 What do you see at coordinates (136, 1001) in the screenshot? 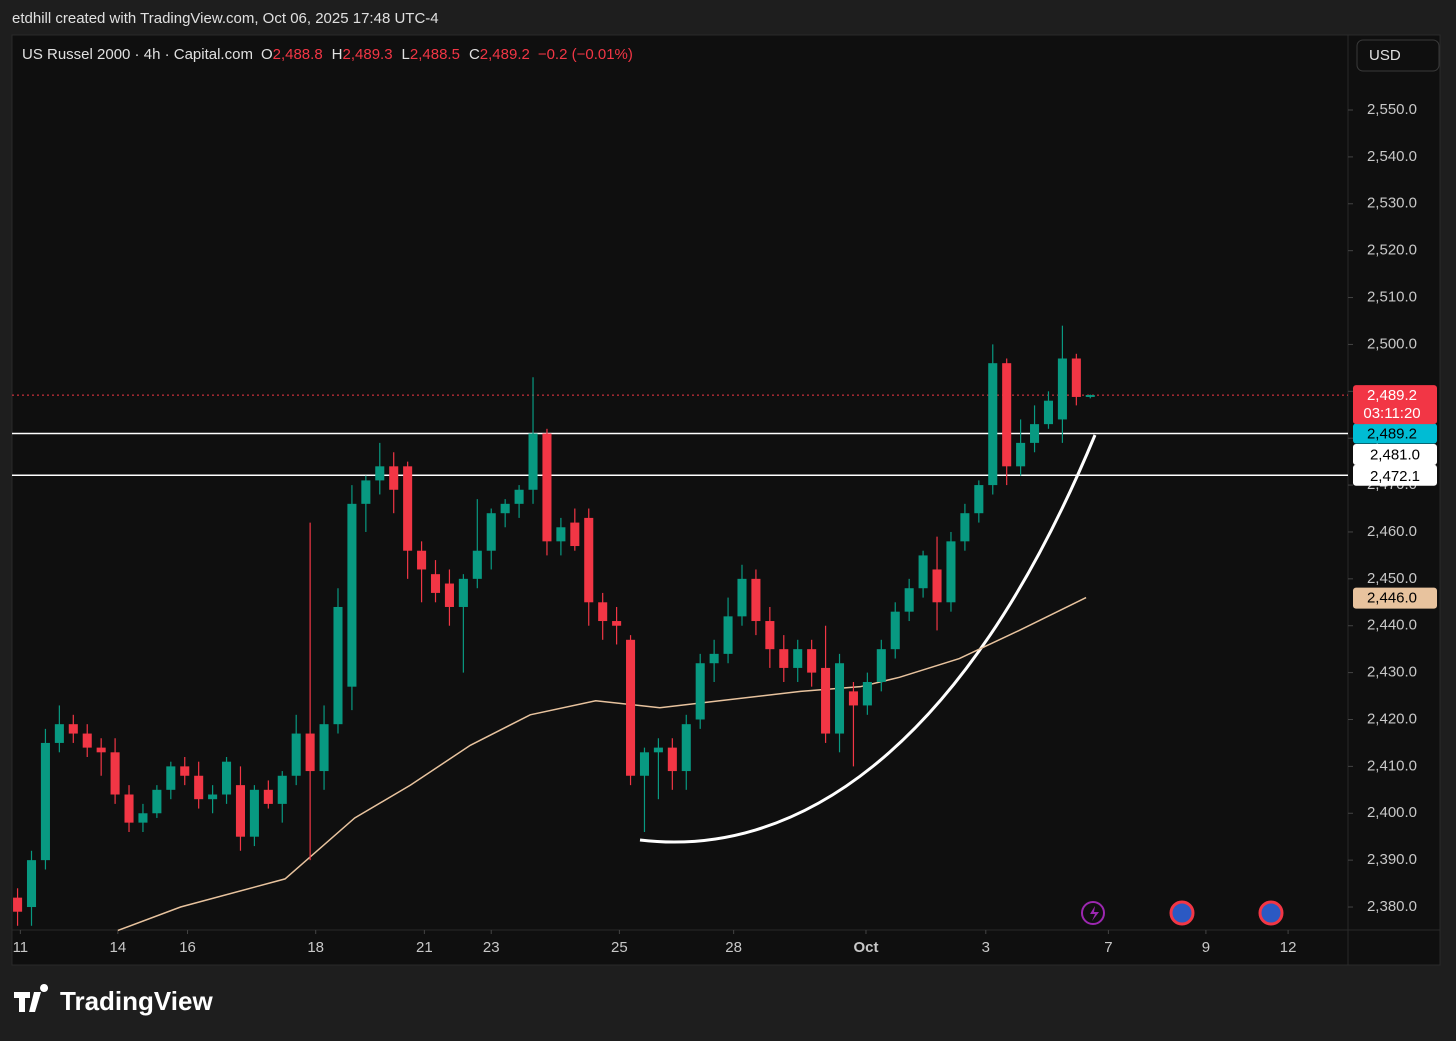
I see `brand: TradingView` at bounding box center [136, 1001].